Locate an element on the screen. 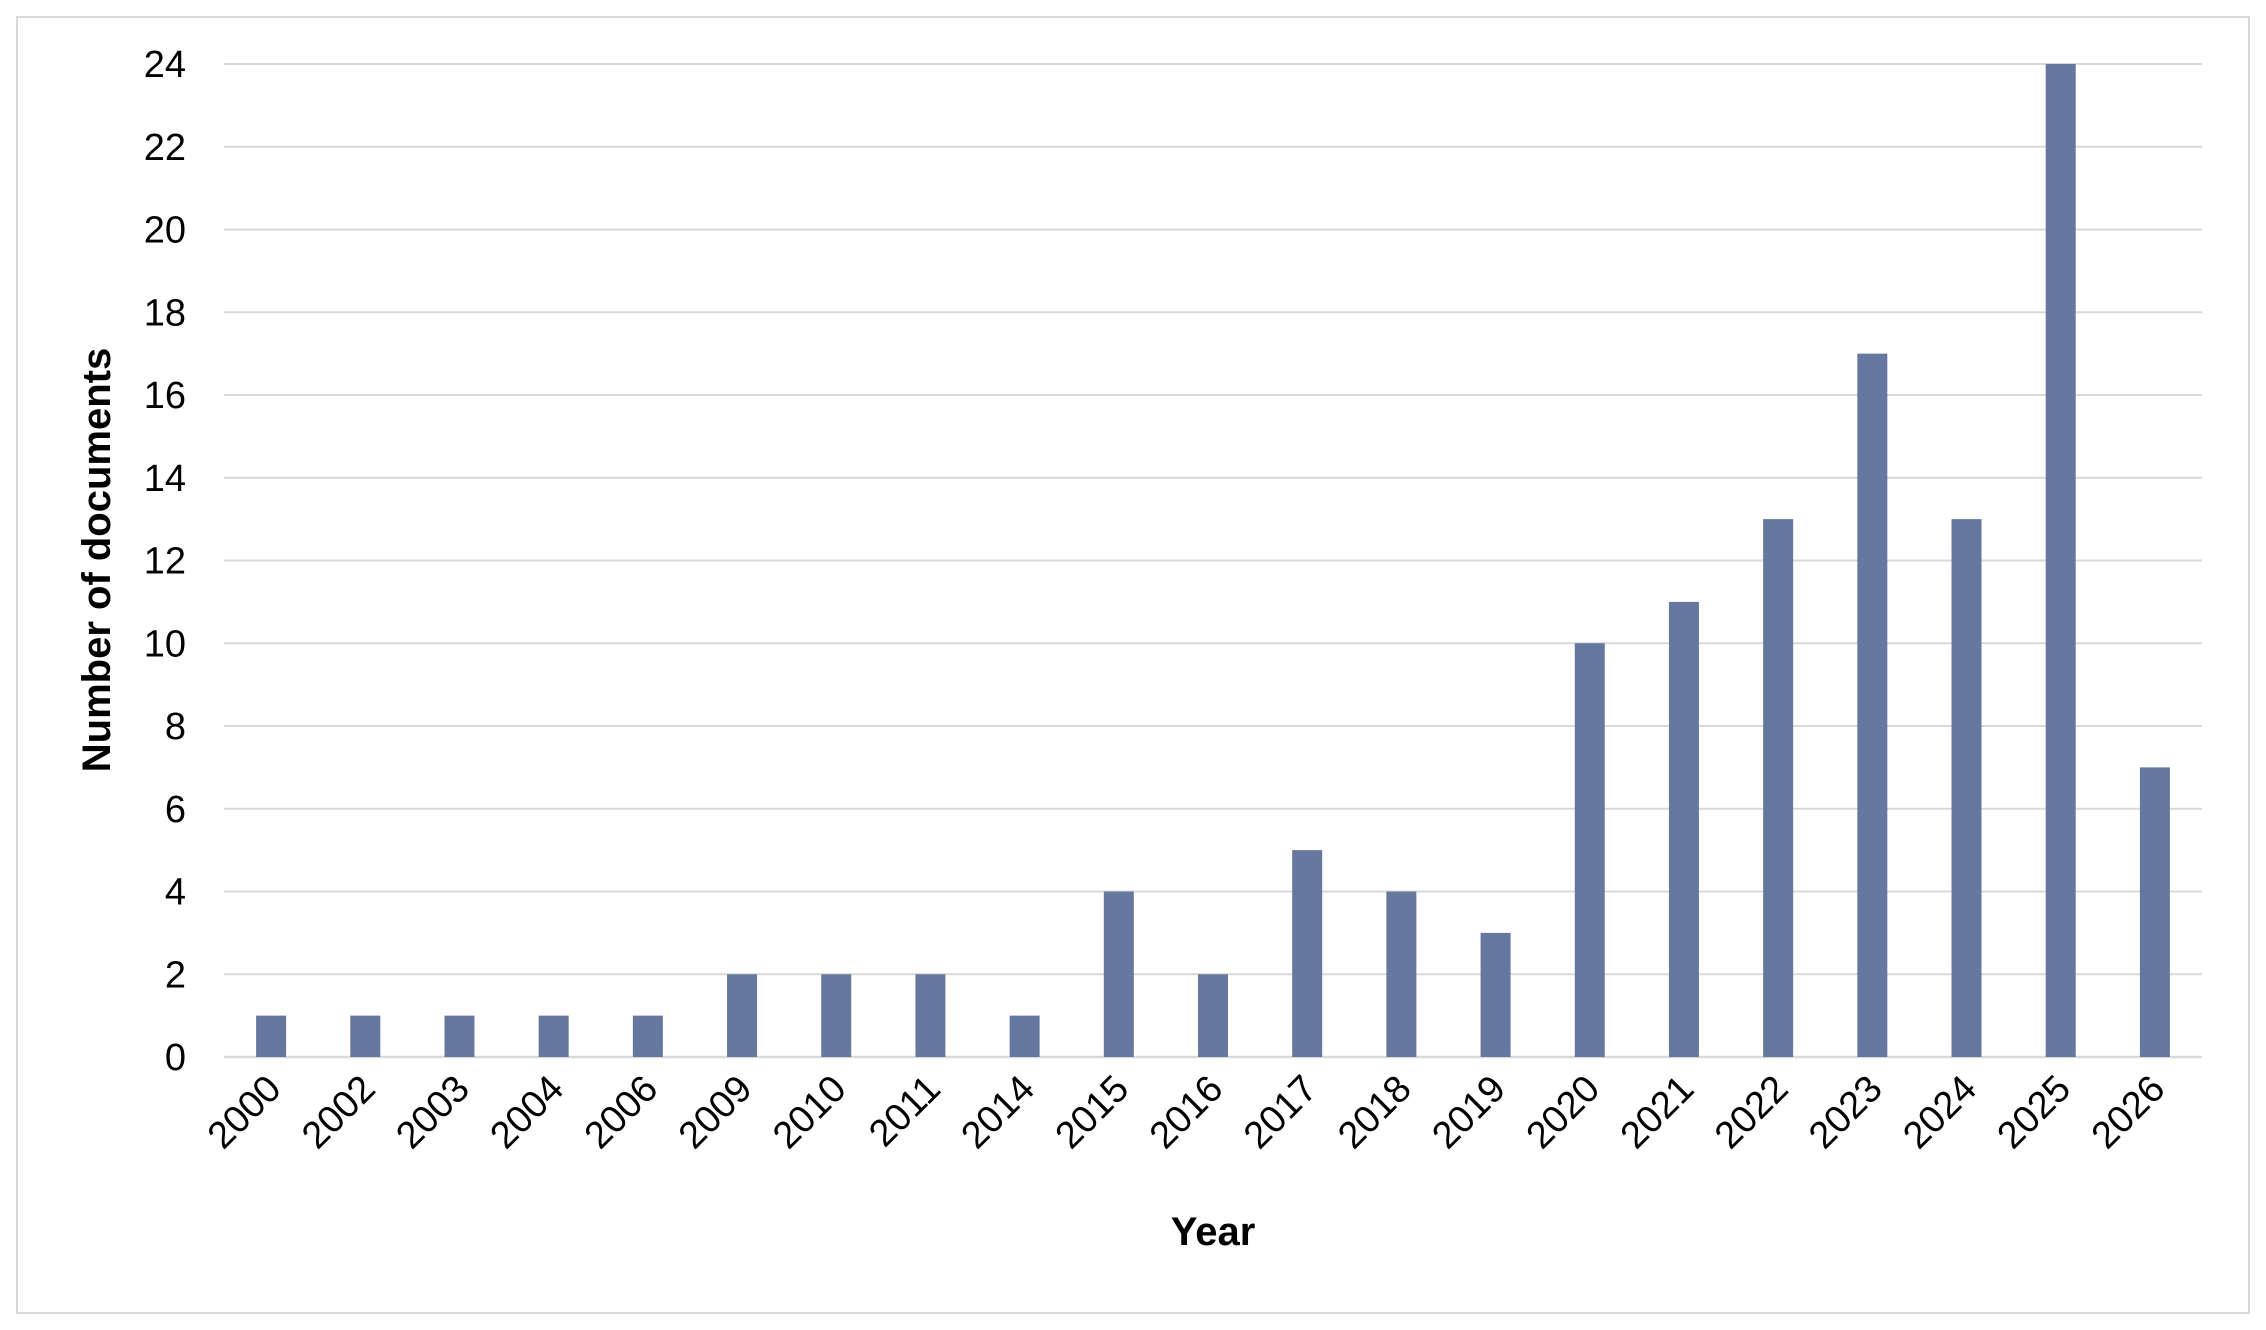  x-tick-label: 2015 is located at coordinates (1092, 1112).